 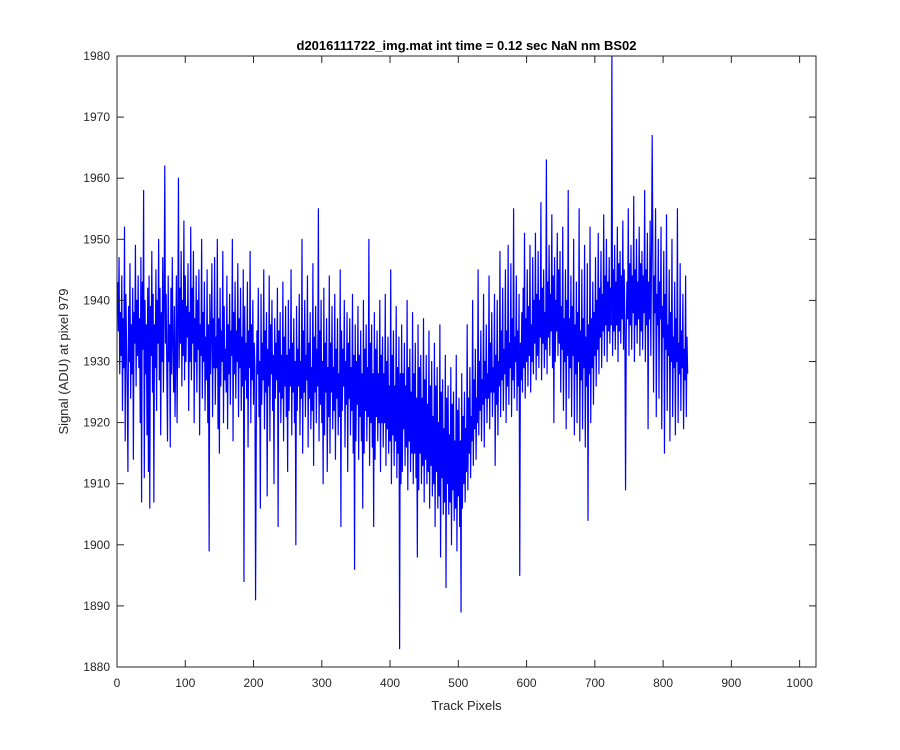 What do you see at coordinates (322, 683) in the screenshot?
I see `x-tick-label: 300` at bounding box center [322, 683].